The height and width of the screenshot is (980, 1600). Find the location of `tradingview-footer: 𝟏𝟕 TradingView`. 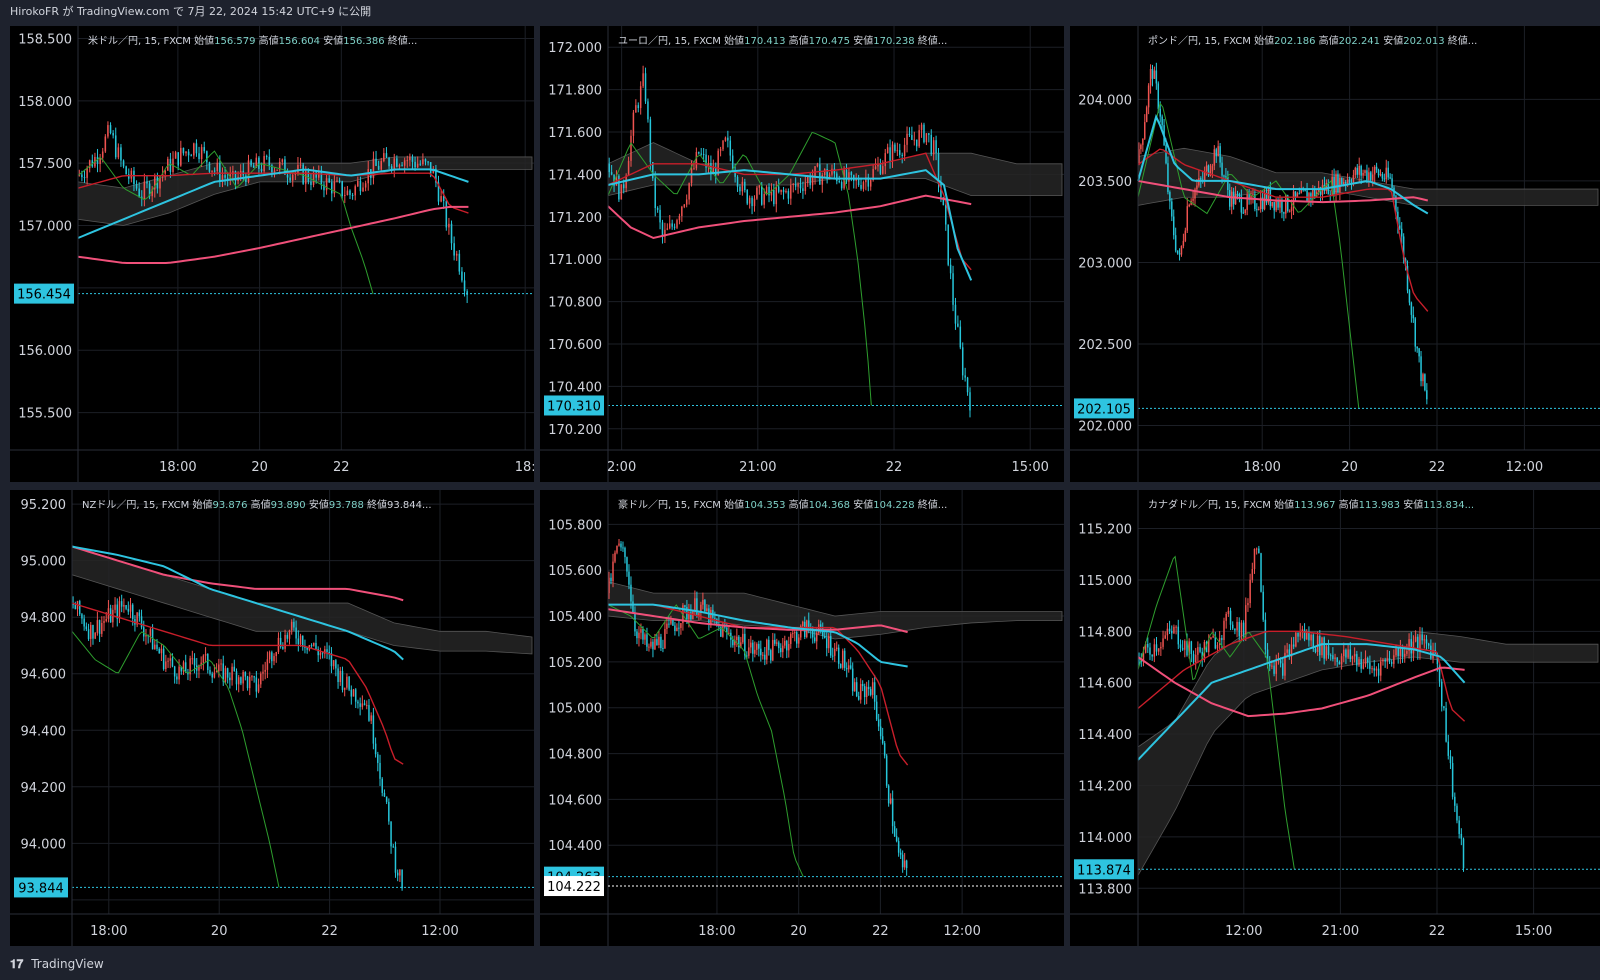

tradingview-footer: 𝟏𝟕 TradingView is located at coordinates (800, 964).